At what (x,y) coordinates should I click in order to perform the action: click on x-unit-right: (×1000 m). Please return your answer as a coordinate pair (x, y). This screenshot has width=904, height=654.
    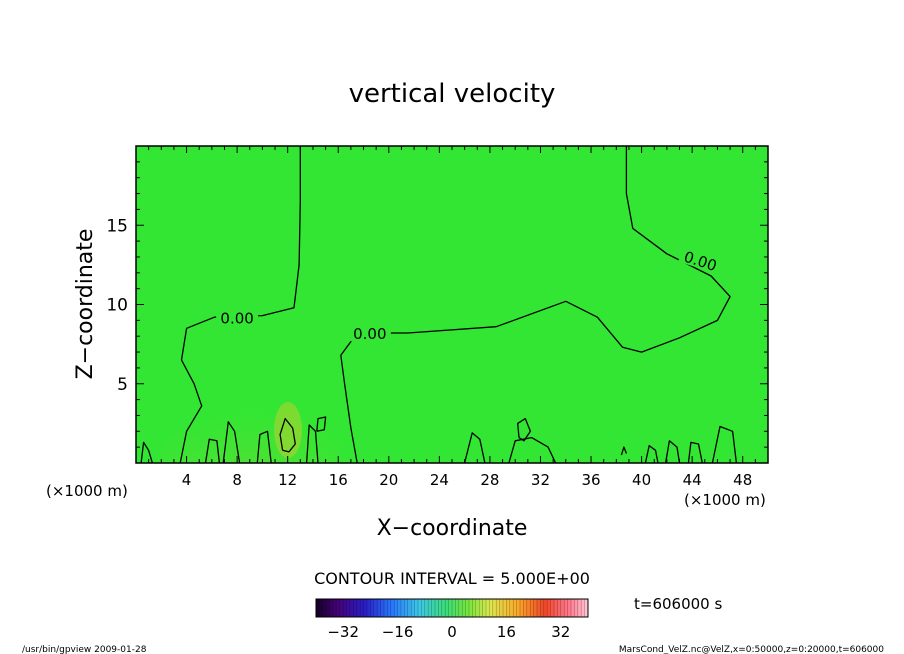
    Looking at the image, I should click on (725, 500).